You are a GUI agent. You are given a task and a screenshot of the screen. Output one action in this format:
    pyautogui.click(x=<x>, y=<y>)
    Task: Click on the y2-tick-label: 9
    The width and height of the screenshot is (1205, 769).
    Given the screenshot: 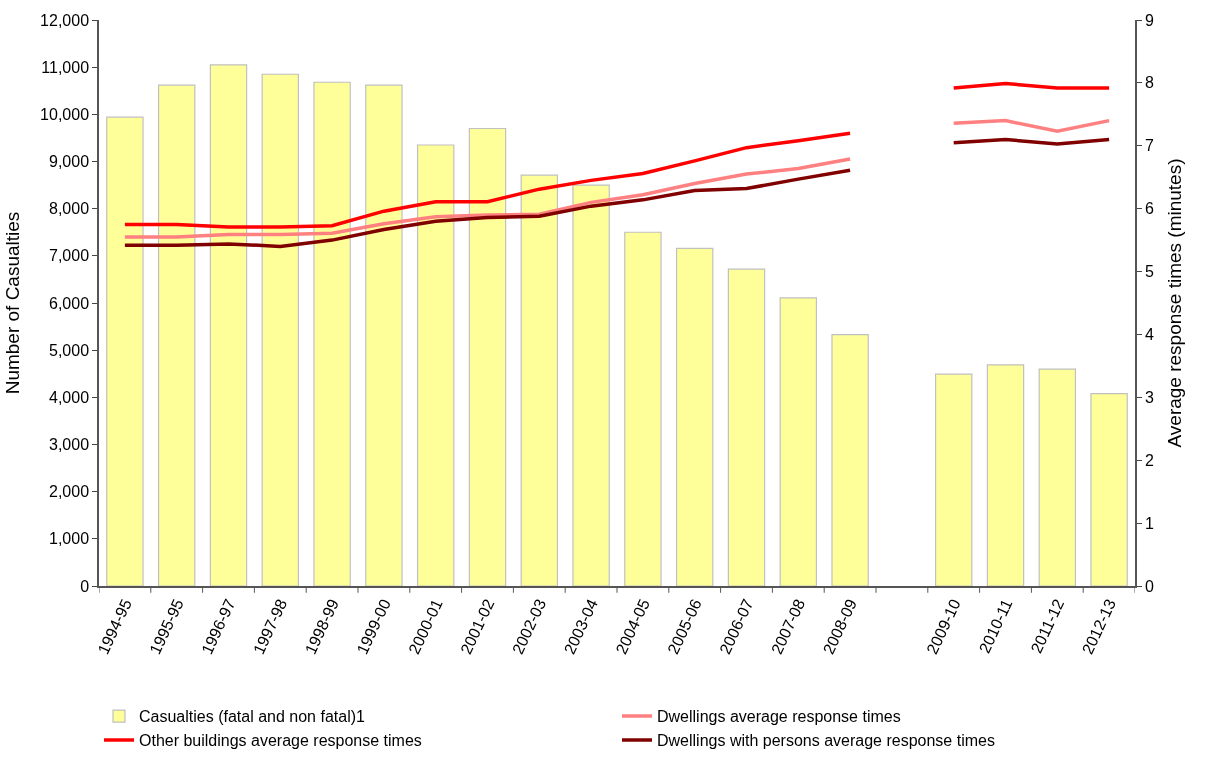 What is the action you would take?
    pyautogui.click(x=1149, y=20)
    